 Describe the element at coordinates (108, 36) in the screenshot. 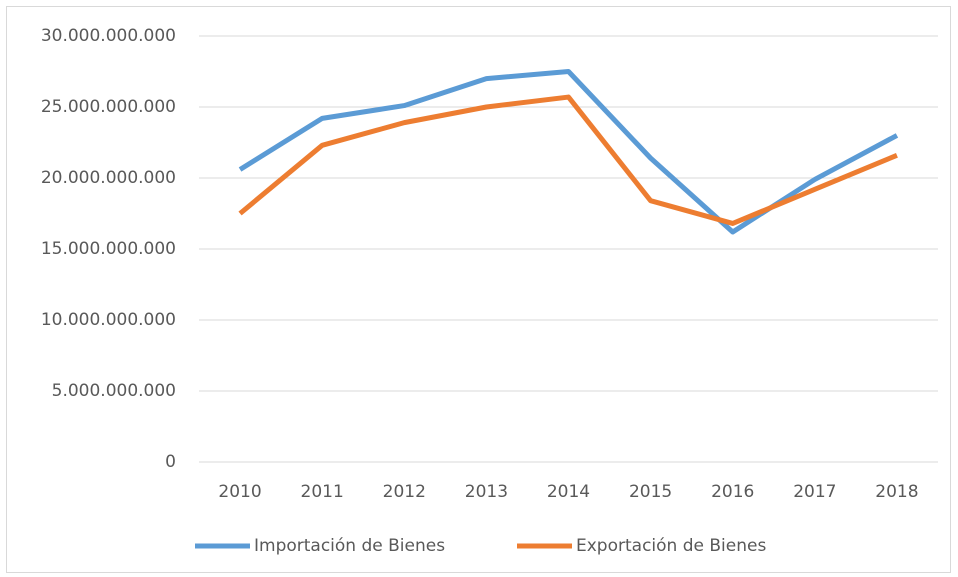

I see `y-tick-label: 30.000.000.000` at that location.